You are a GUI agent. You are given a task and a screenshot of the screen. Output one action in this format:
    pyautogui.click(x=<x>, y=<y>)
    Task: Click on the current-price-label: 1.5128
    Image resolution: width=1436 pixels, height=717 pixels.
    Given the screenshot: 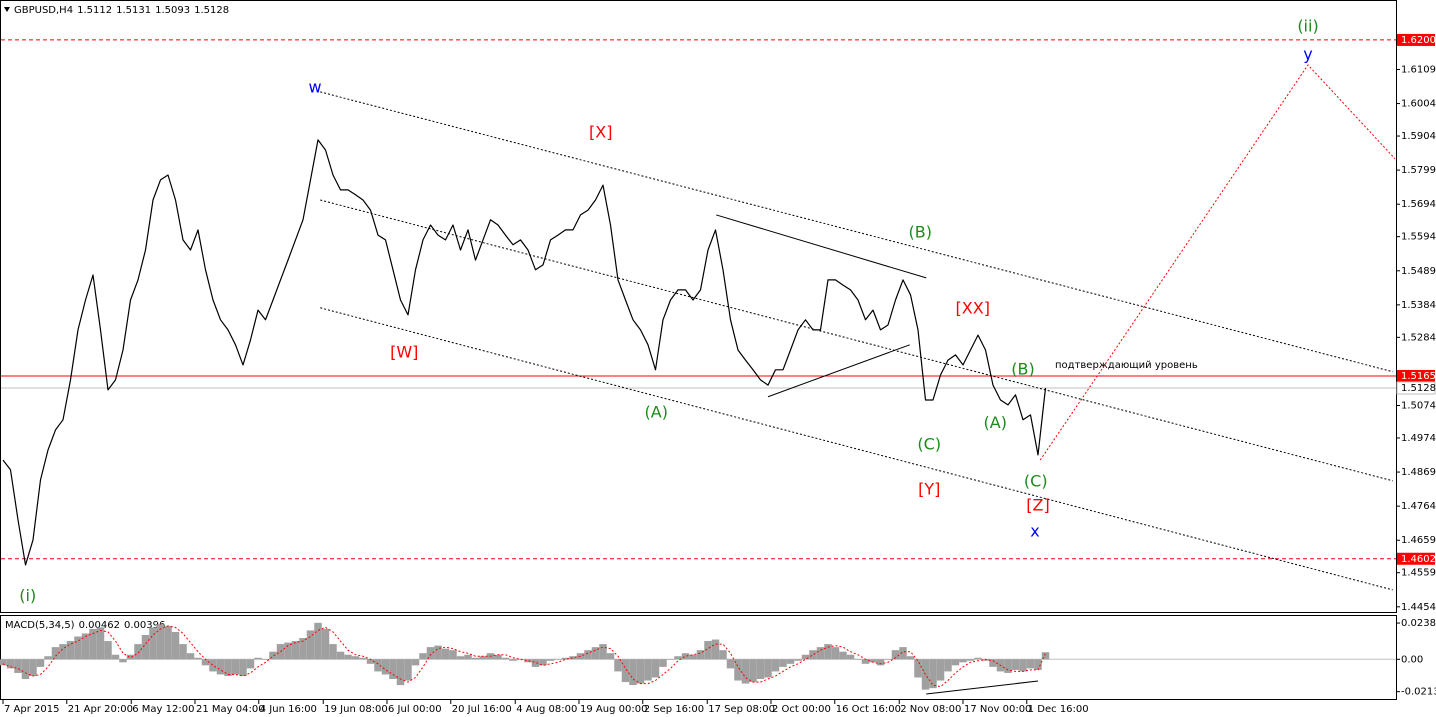 What is the action you would take?
    pyautogui.click(x=1418, y=388)
    